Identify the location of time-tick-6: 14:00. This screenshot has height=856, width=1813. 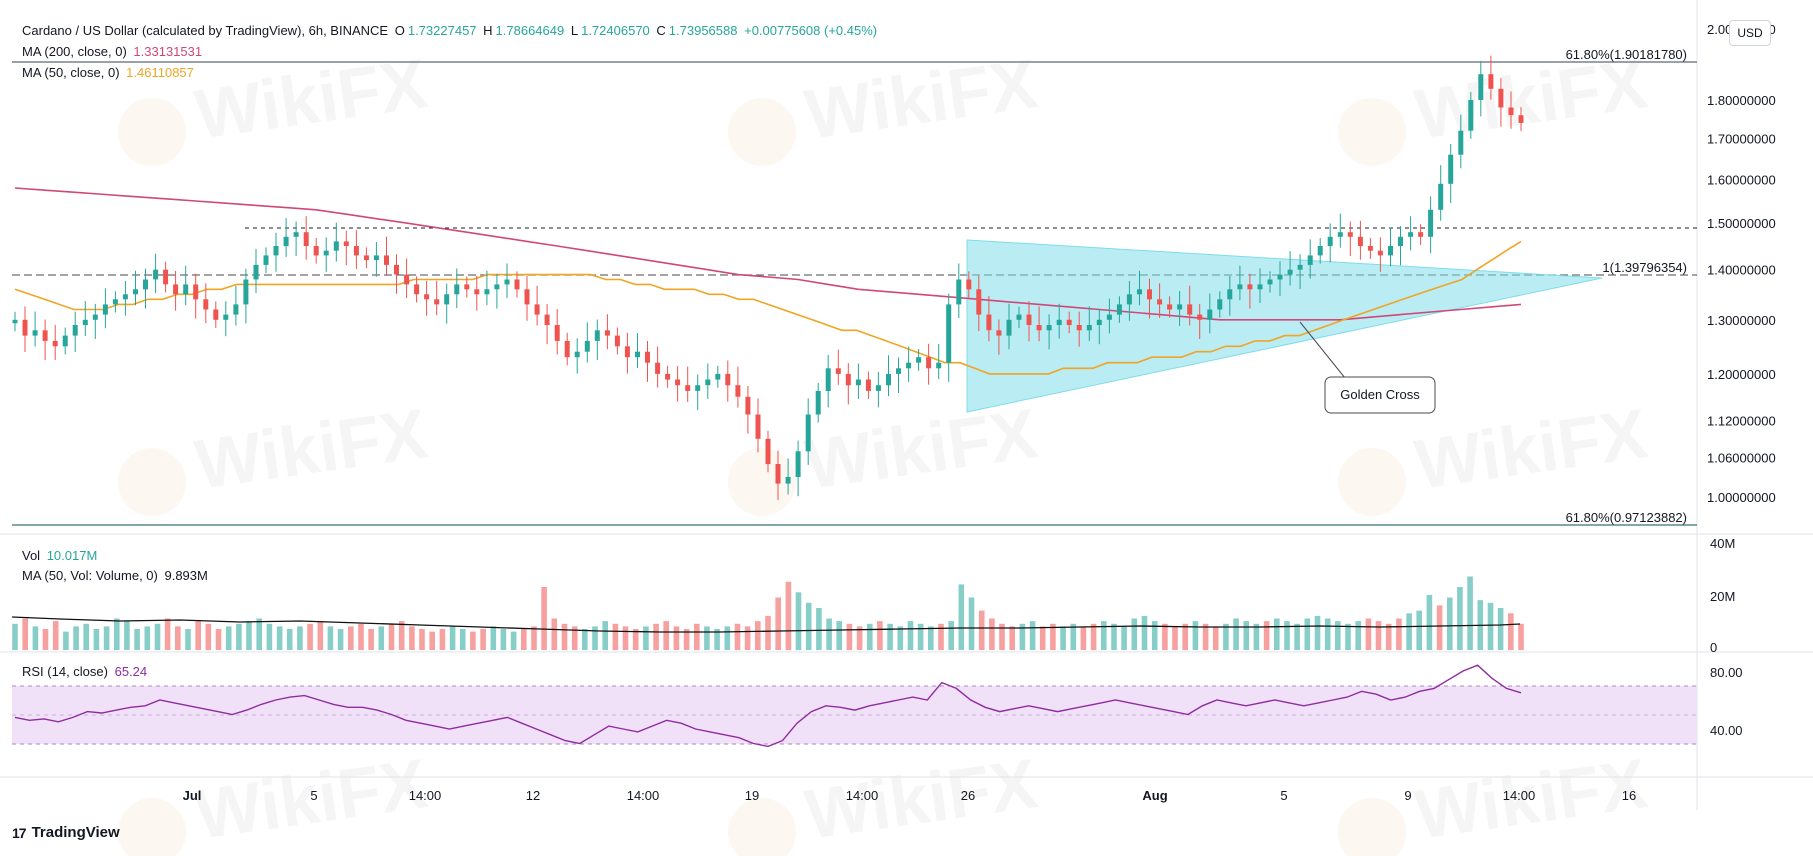
(862, 795).